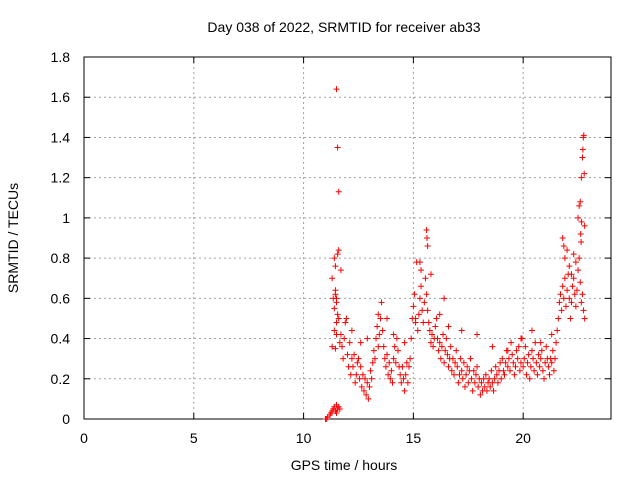 The height and width of the screenshot is (480, 640). What do you see at coordinates (61, 258) in the screenshot?
I see `y-tick-label: 0.8` at bounding box center [61, 258].